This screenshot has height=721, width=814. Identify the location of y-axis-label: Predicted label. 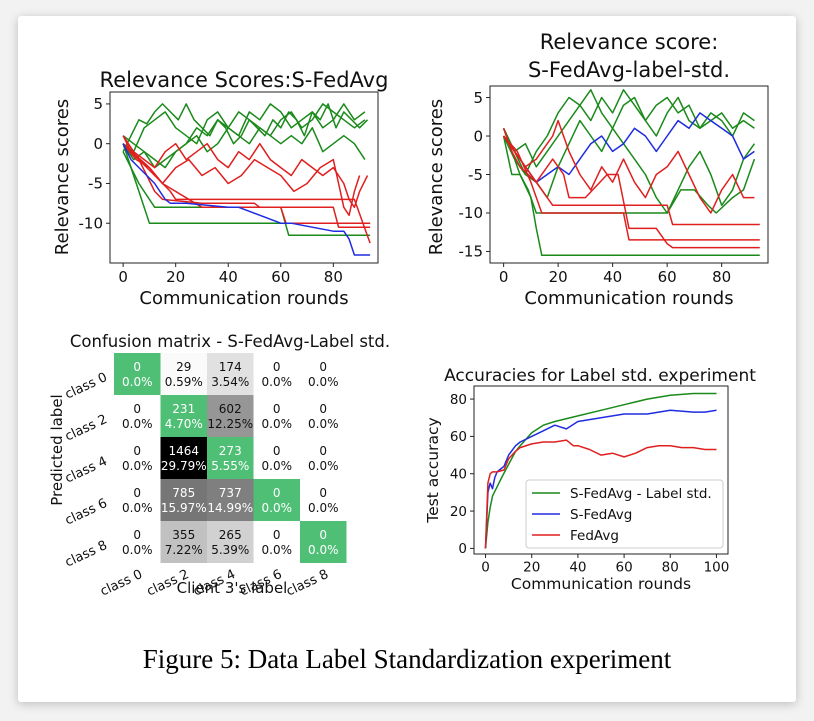
(57, 449).